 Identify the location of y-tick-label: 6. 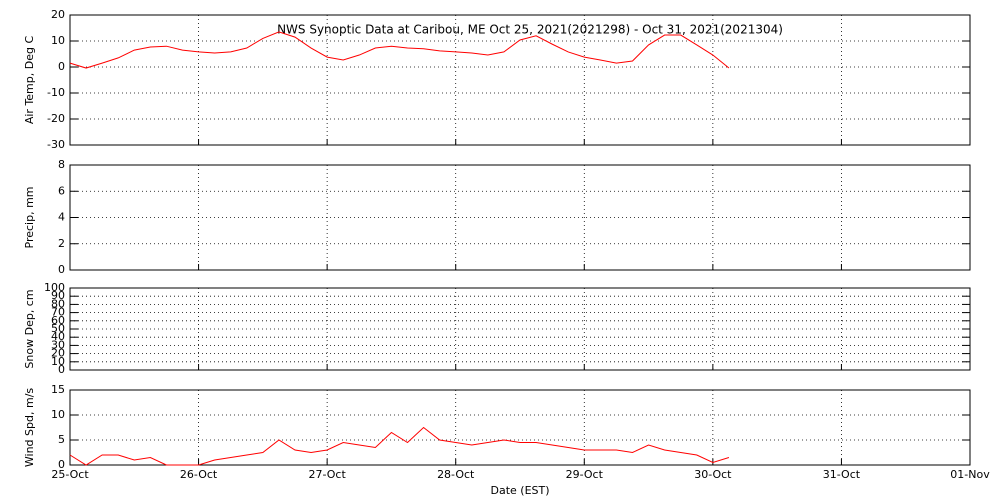
(61, 190).